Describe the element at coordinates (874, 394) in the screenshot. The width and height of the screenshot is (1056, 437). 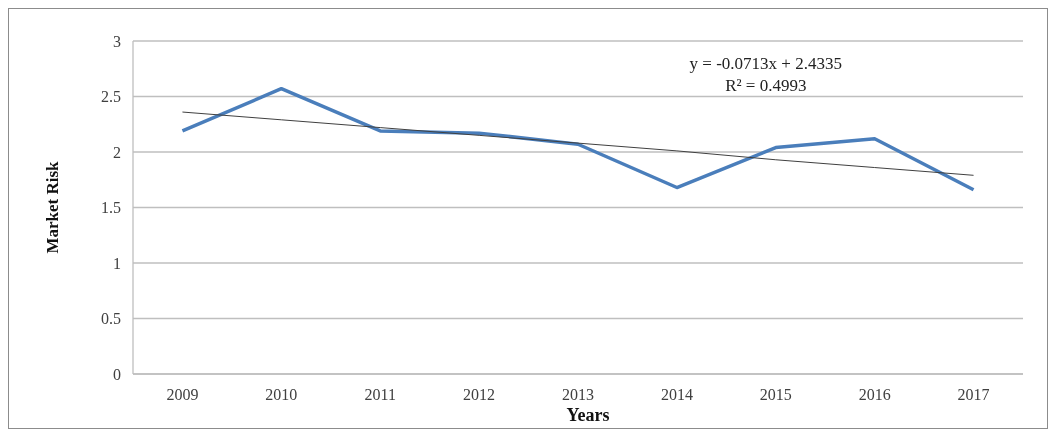
I see `x-tick-label: 2016` at that location.